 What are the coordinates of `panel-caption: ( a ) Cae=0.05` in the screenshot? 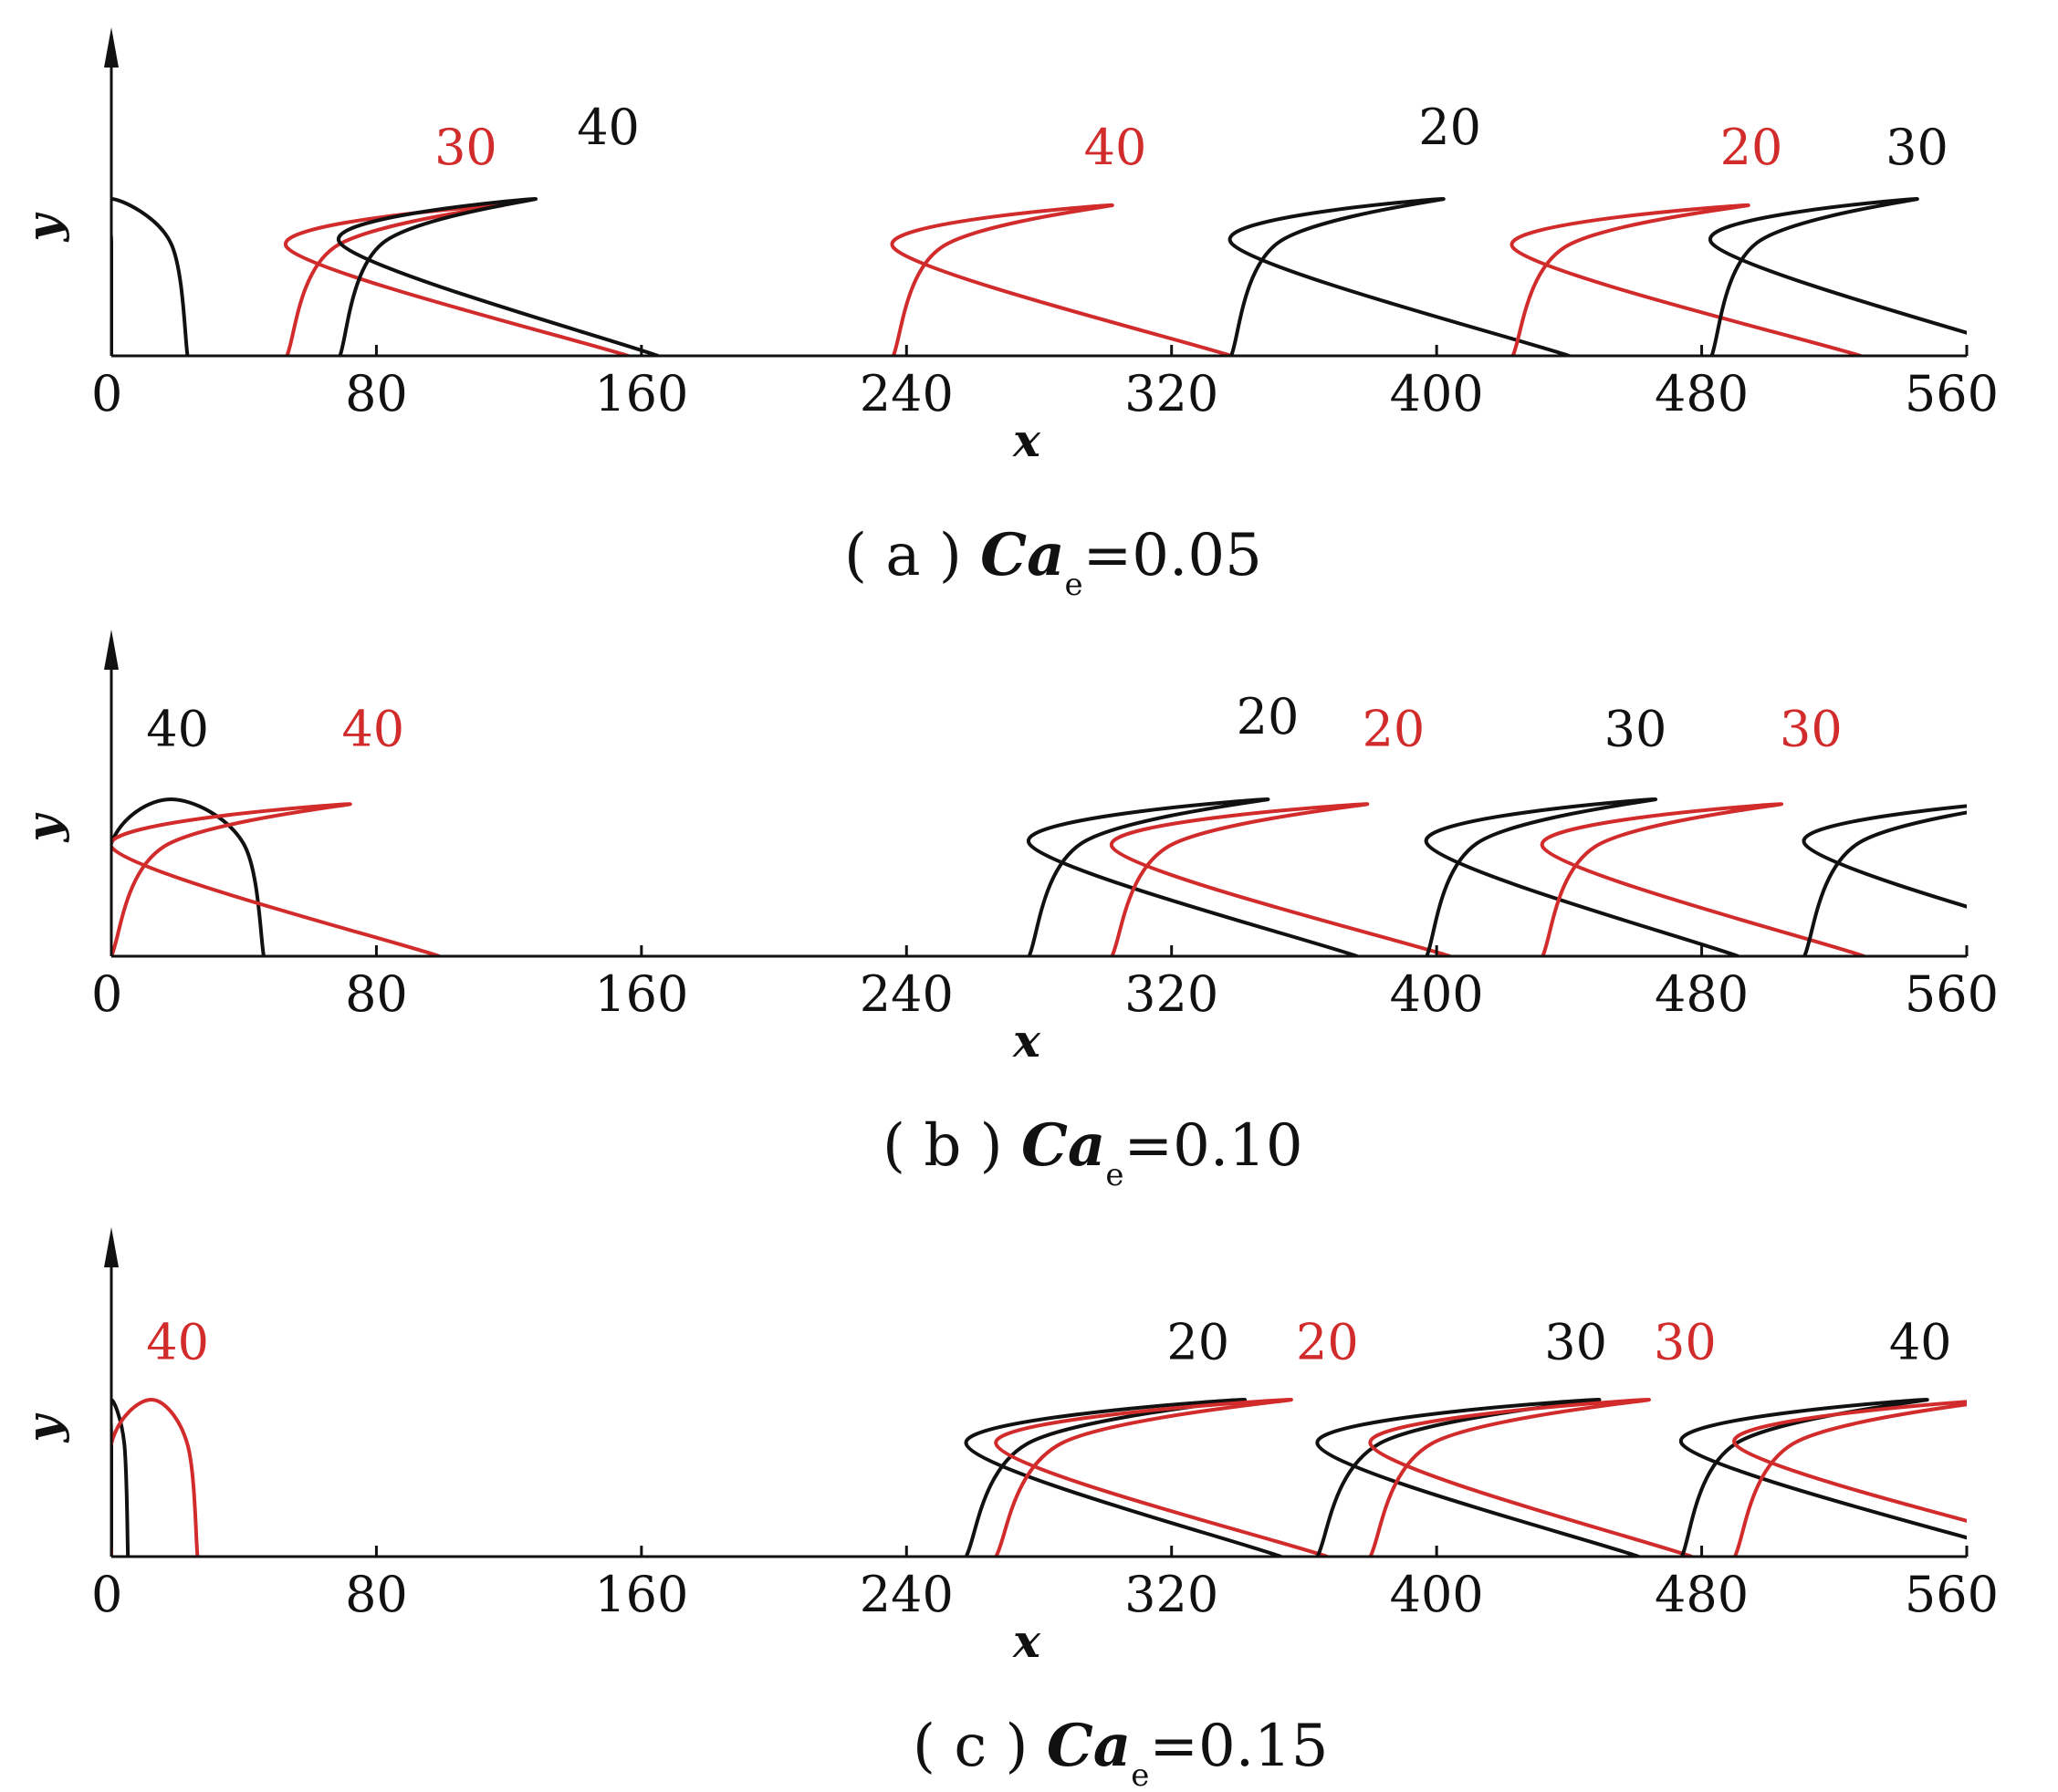 It's located at (1053, 562).